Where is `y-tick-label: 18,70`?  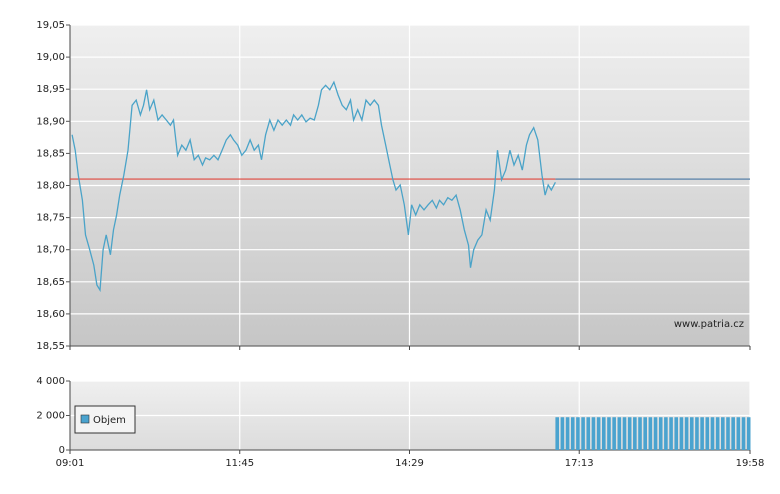 y-tick-label: 18,70 is located at coordinates (50, 250).